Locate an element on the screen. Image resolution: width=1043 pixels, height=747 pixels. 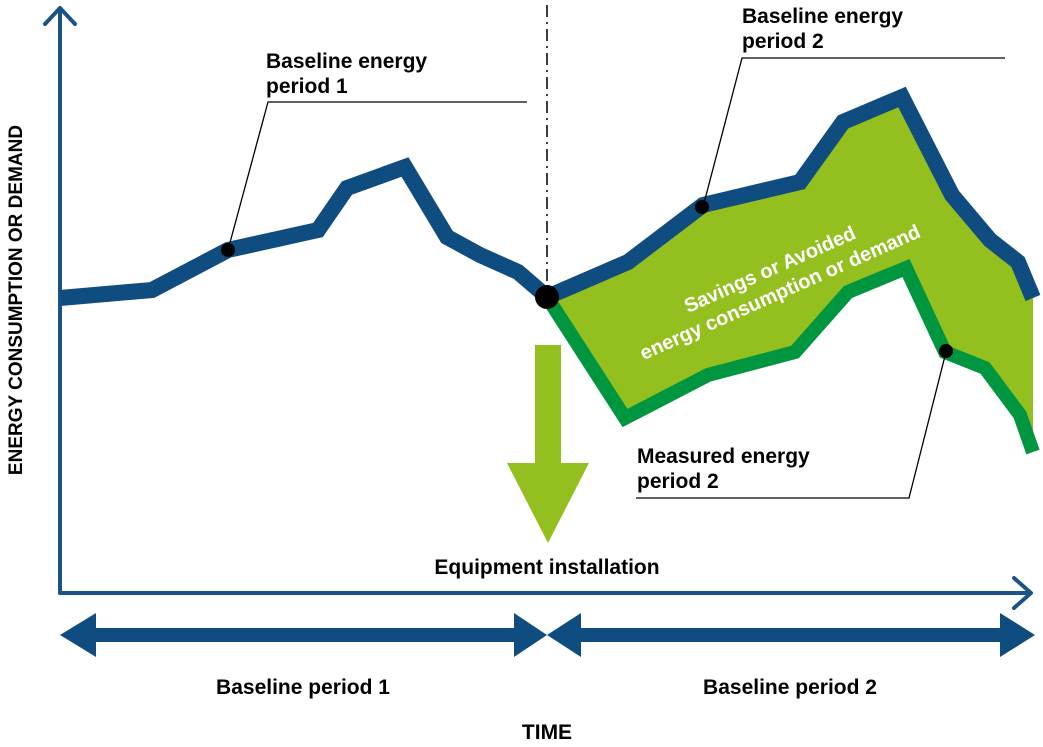
period-1-label: Baseline period 1 is located at coordinates (303, 687).